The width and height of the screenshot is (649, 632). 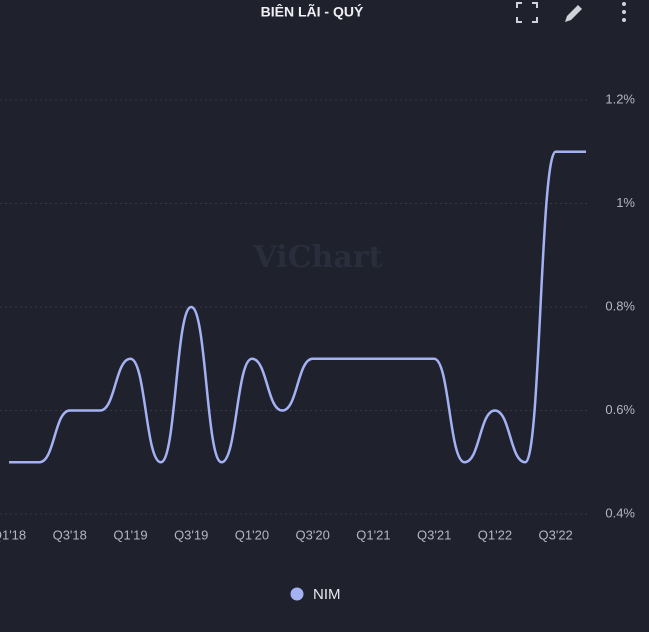 I want to click on x-tick-label: Q1'21, so click(x=373, y=534).